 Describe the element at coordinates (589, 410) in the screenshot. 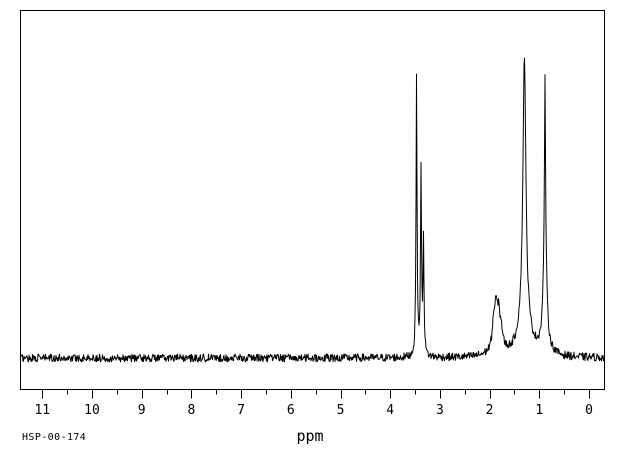

I see `x-tick-label: 0` at that location.